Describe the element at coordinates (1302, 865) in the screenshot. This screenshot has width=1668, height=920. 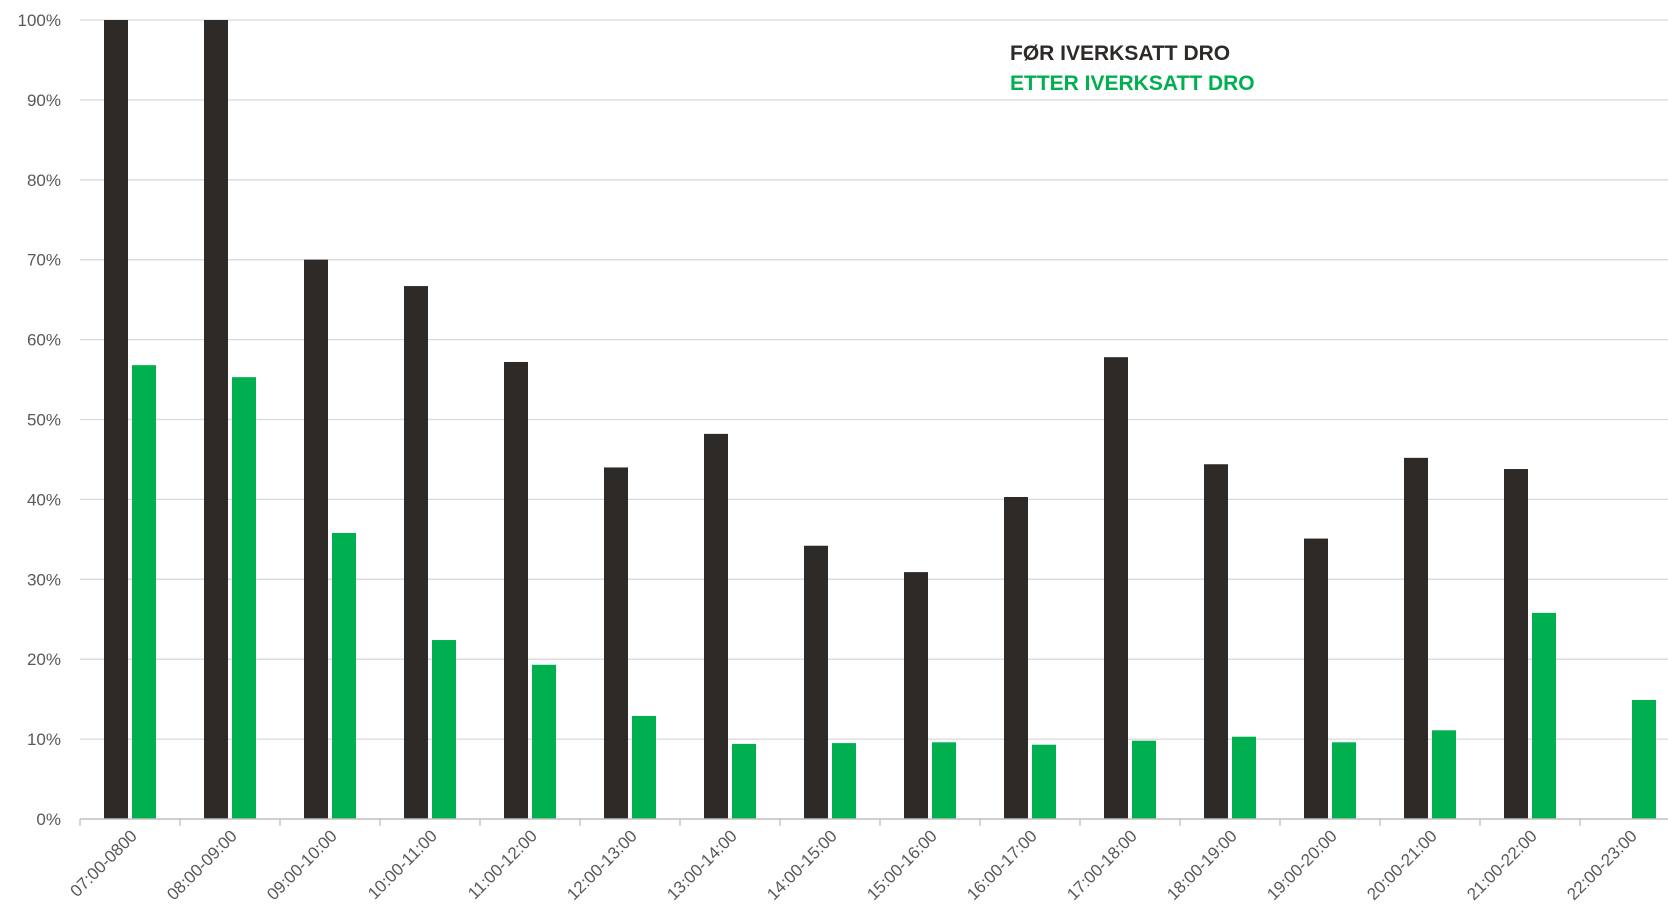
I see `x-tick-label: 19:00-20:00` at that location.